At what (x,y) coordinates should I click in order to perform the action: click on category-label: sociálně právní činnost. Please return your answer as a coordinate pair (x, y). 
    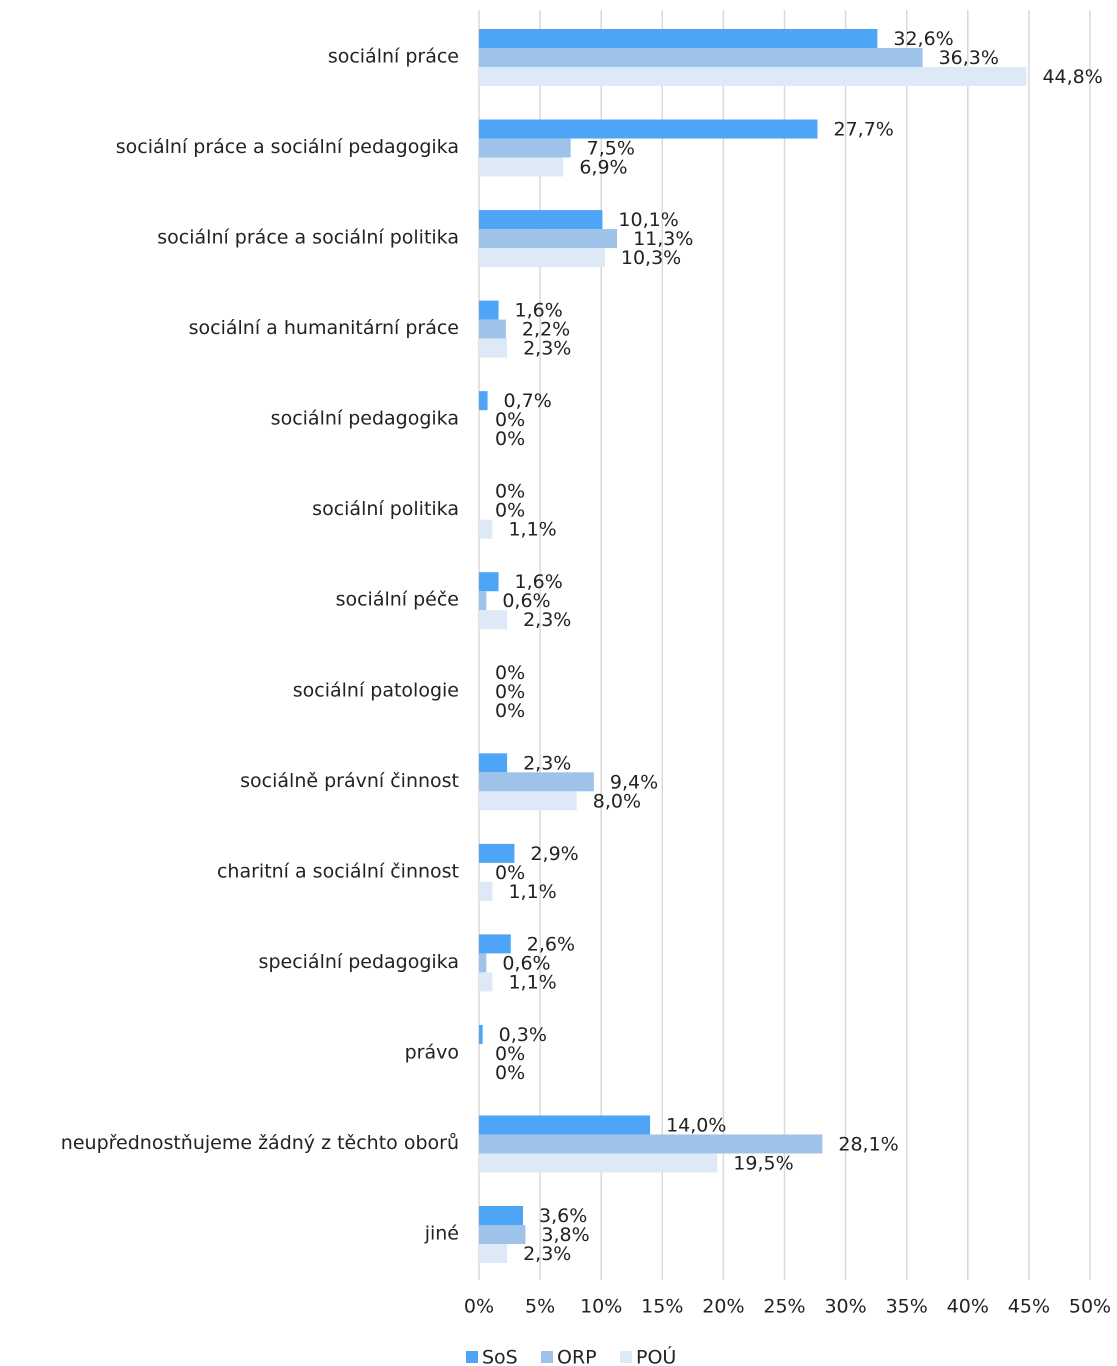
    Looking at the image, I should click on (349, 781).